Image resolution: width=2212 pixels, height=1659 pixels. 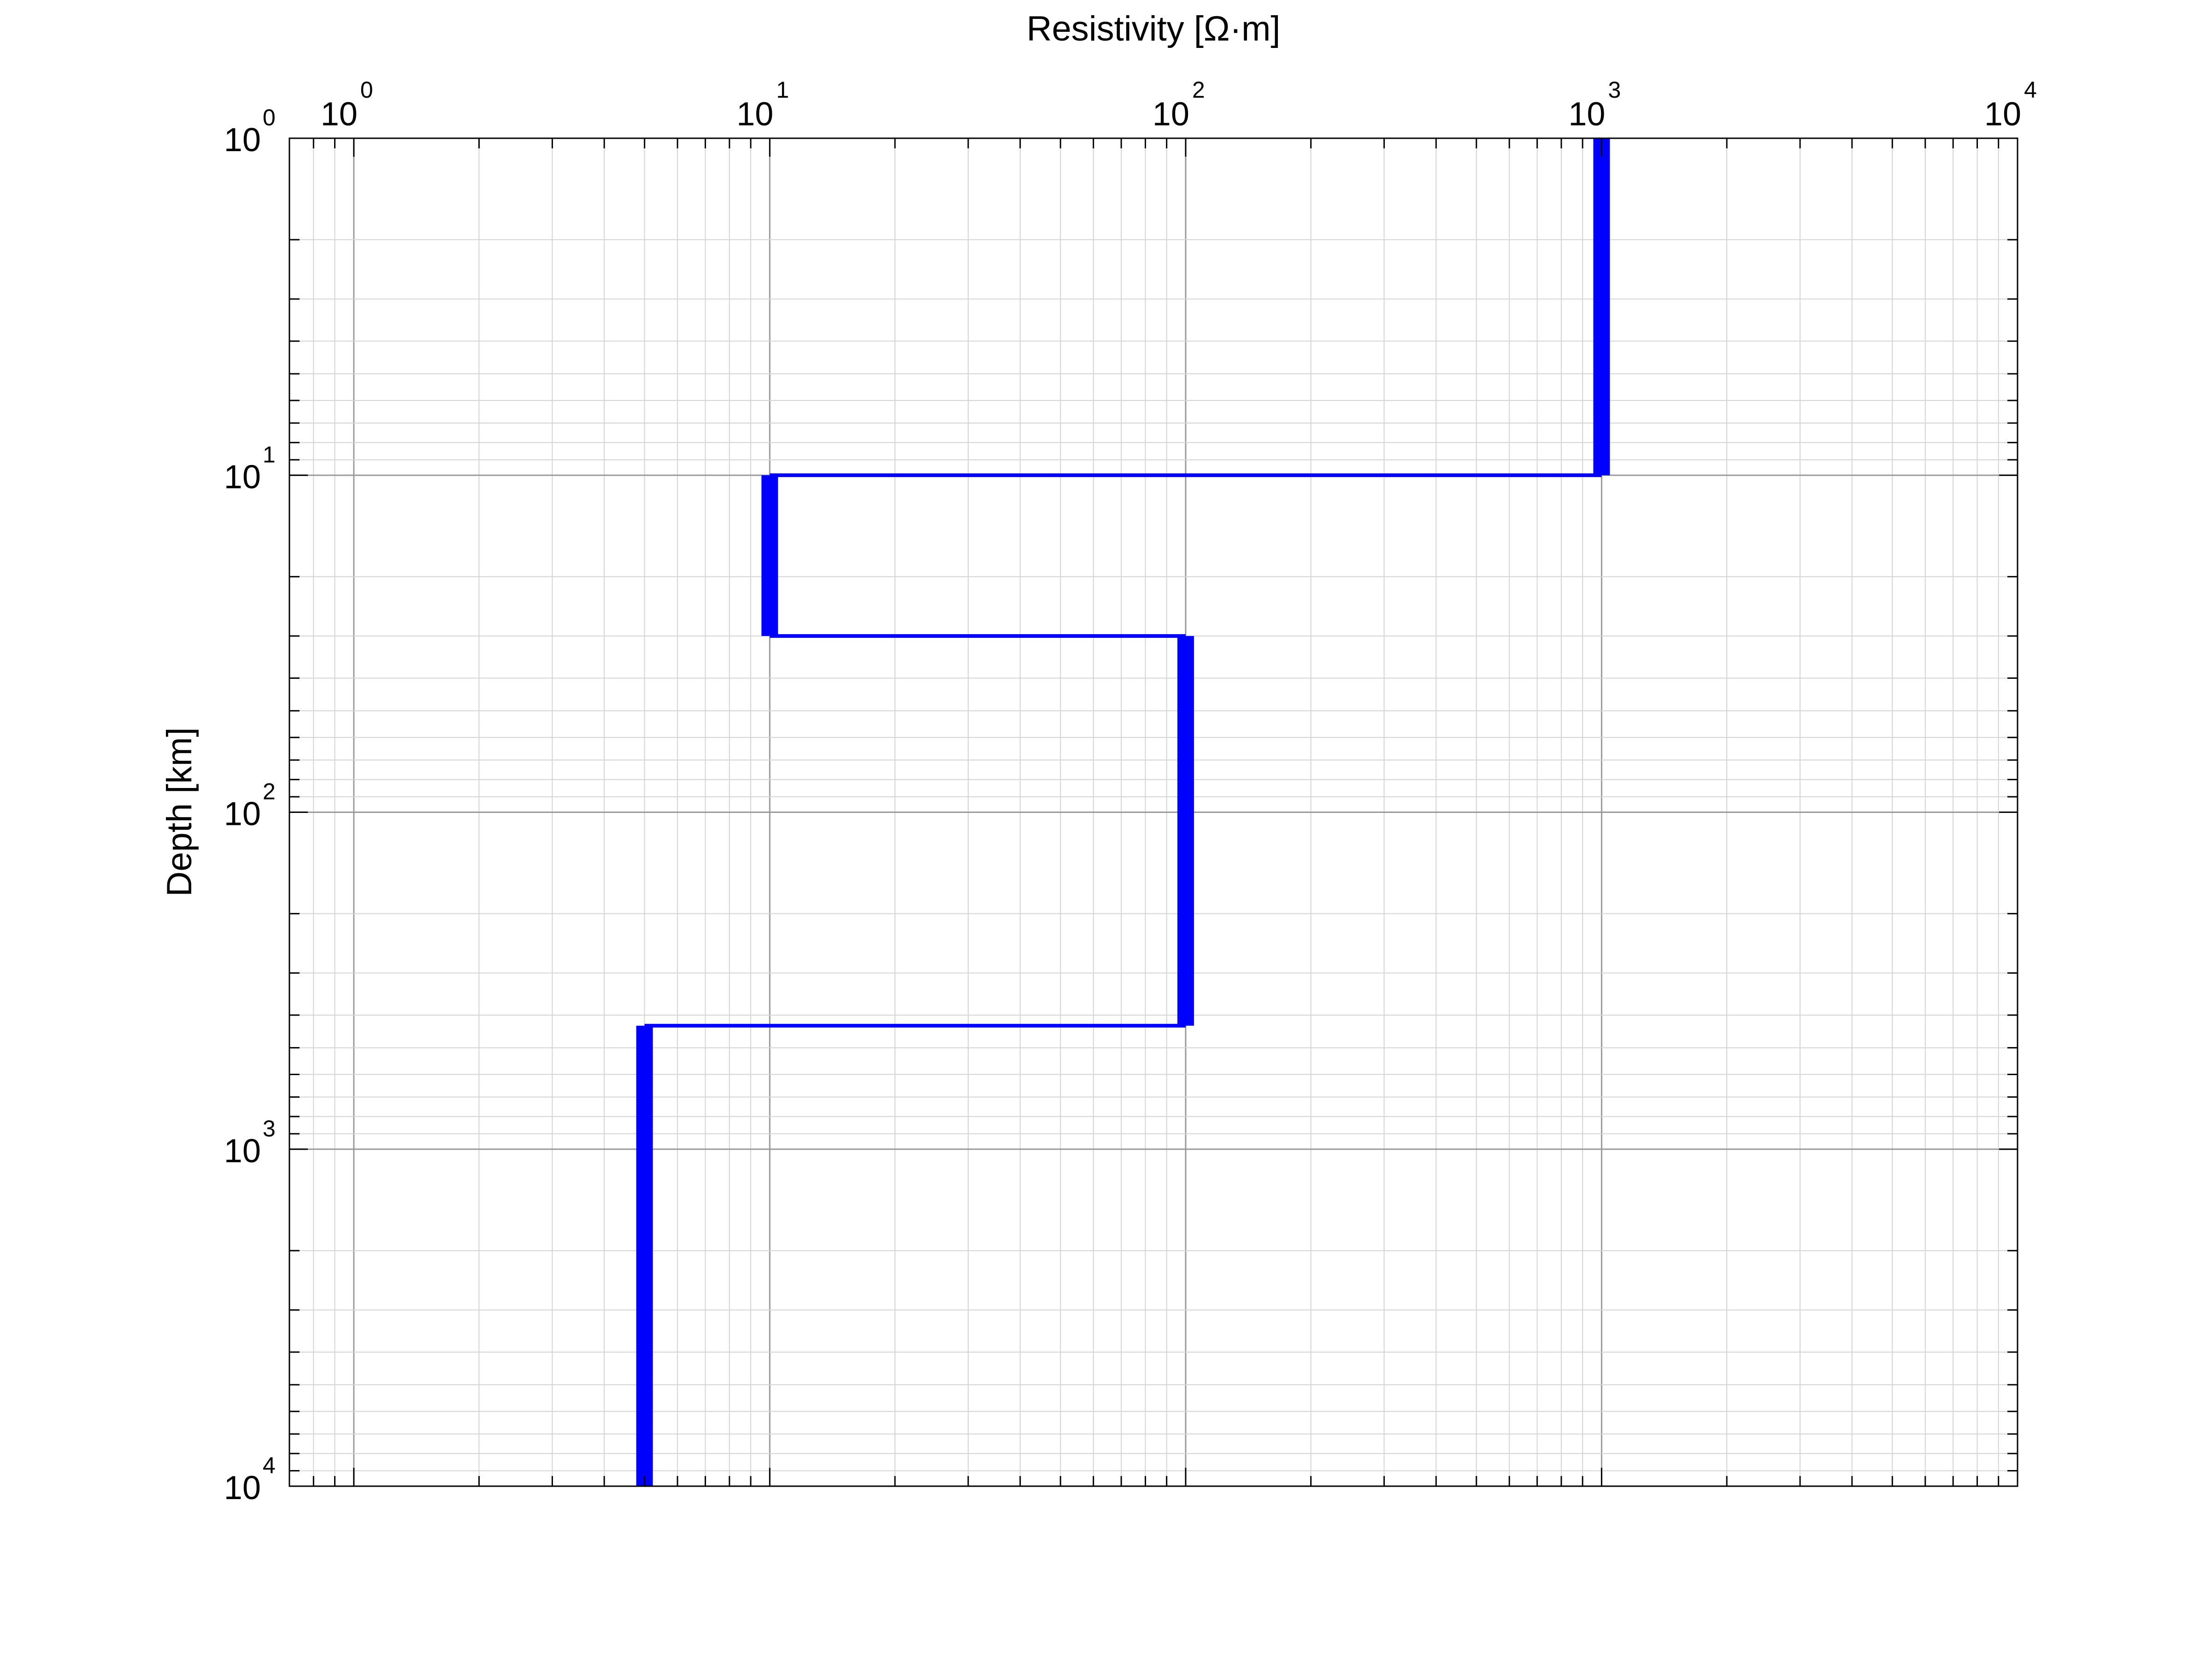 What do you see at coordinates (2030, 90) in the screenshot?
I see `x-tick-label-exponent: 4` at bounding box center [2030, 90].